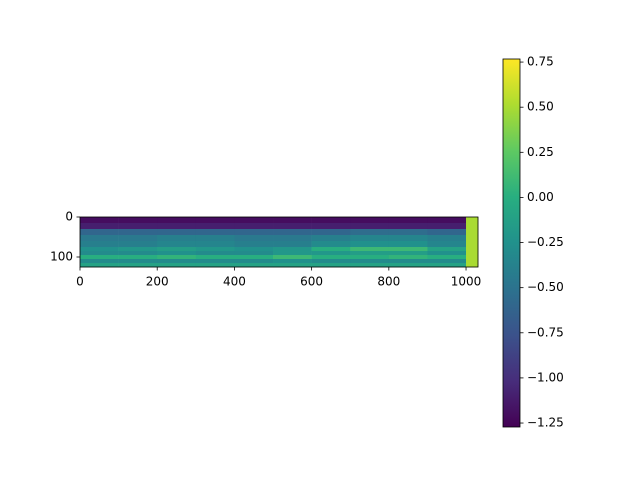  Describe the element at coordinates (545, 242) in the screenshot. I see `colorbar-tick-label: −0.25` at that location.